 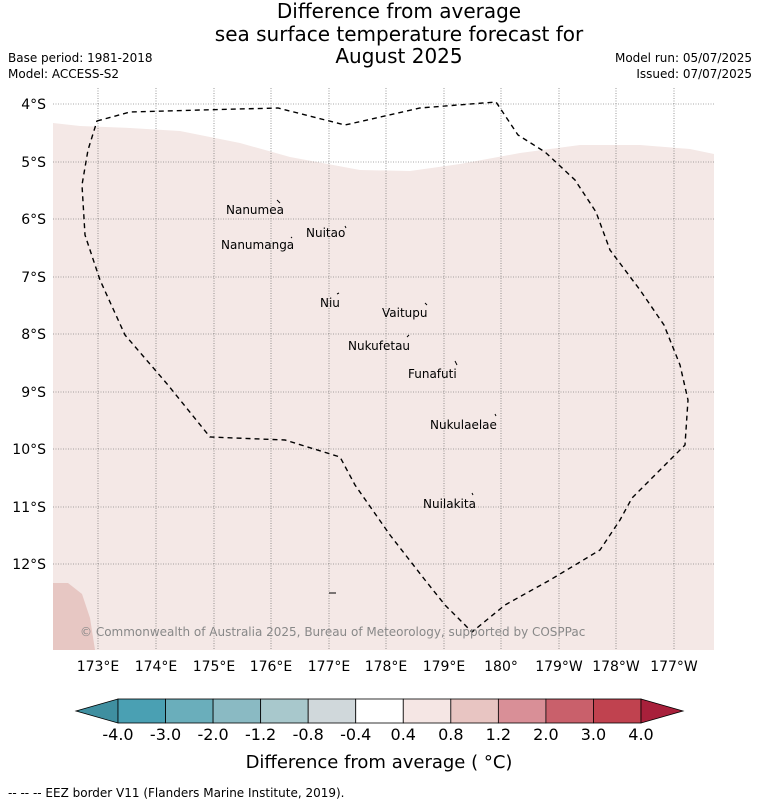 What do you see at coordinates (674, 667) in the screenshot?
I see `longitude-tick-label: 177°W` at bounding box center [674, 667].